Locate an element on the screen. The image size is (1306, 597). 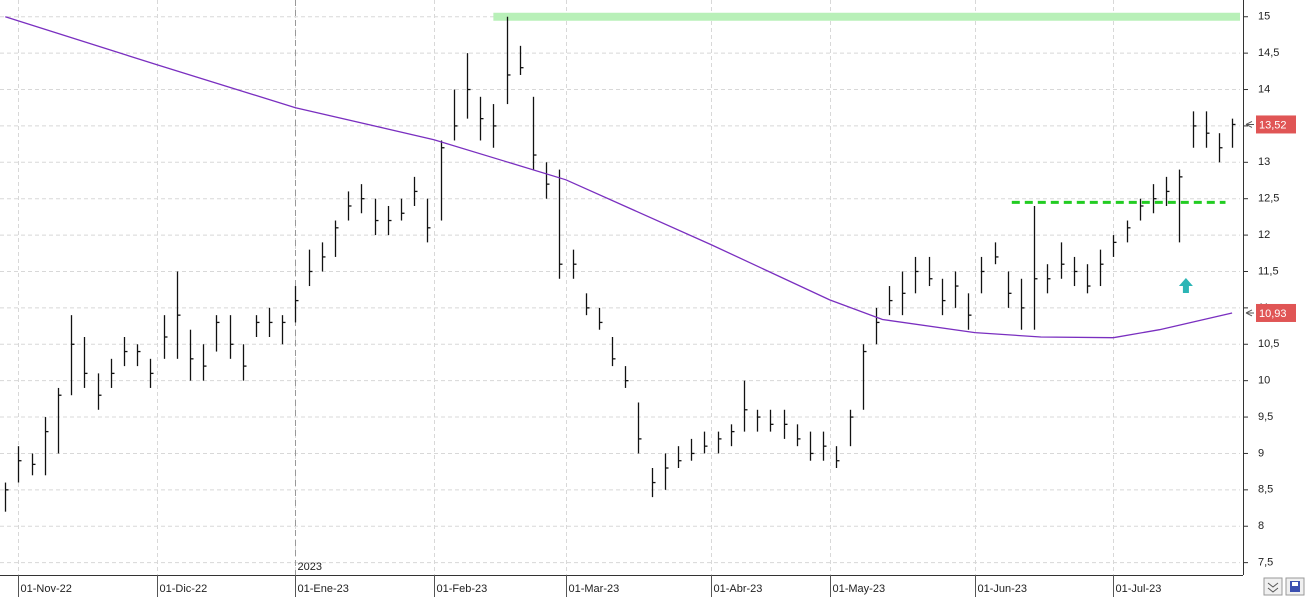
y-tick-label: 10,5 is located at coordinates (1268, 344).